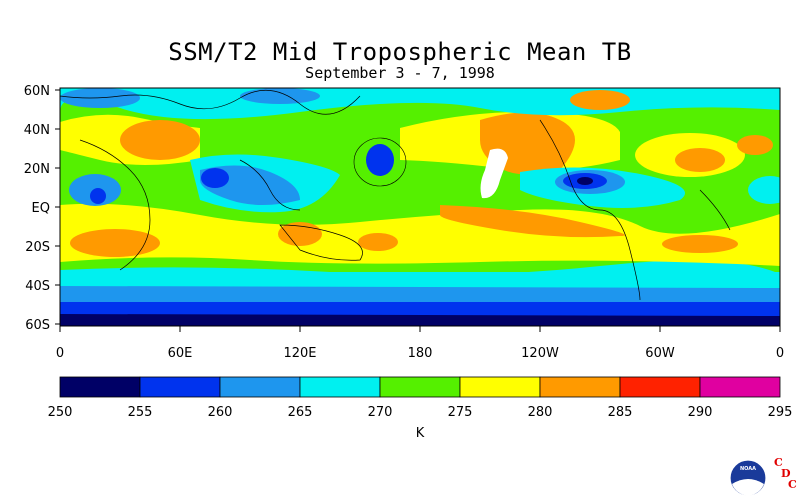  Describe the element at coordinates (37, 247) in the screenshot. I see `lat-label-20s: 20S` at that location.